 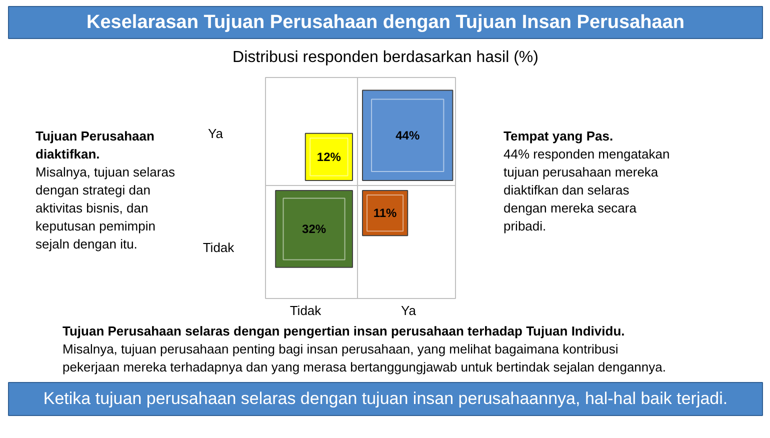 I want to click on text: Tempat yang Pas., so click(x=559, y=136).